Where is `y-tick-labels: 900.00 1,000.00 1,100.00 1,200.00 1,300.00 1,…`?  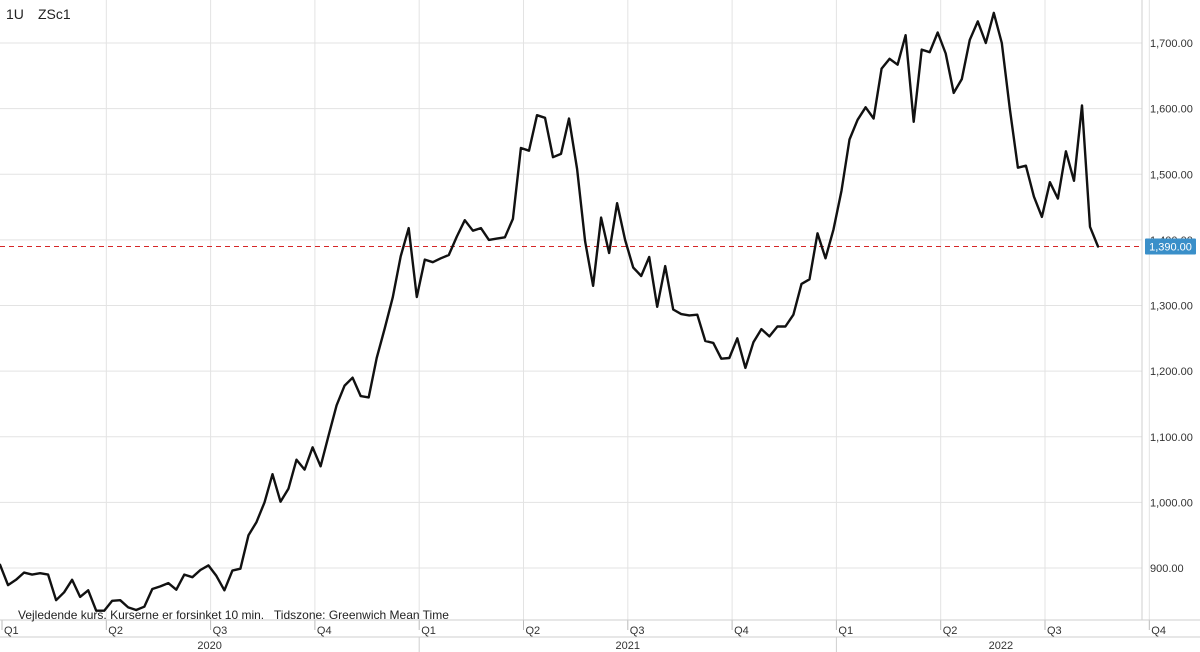 y-tick-labels: 900.00 1,000.00 1,100.00 1,200.00 1,300.00 1,… is located at coordinates (1171, 306).